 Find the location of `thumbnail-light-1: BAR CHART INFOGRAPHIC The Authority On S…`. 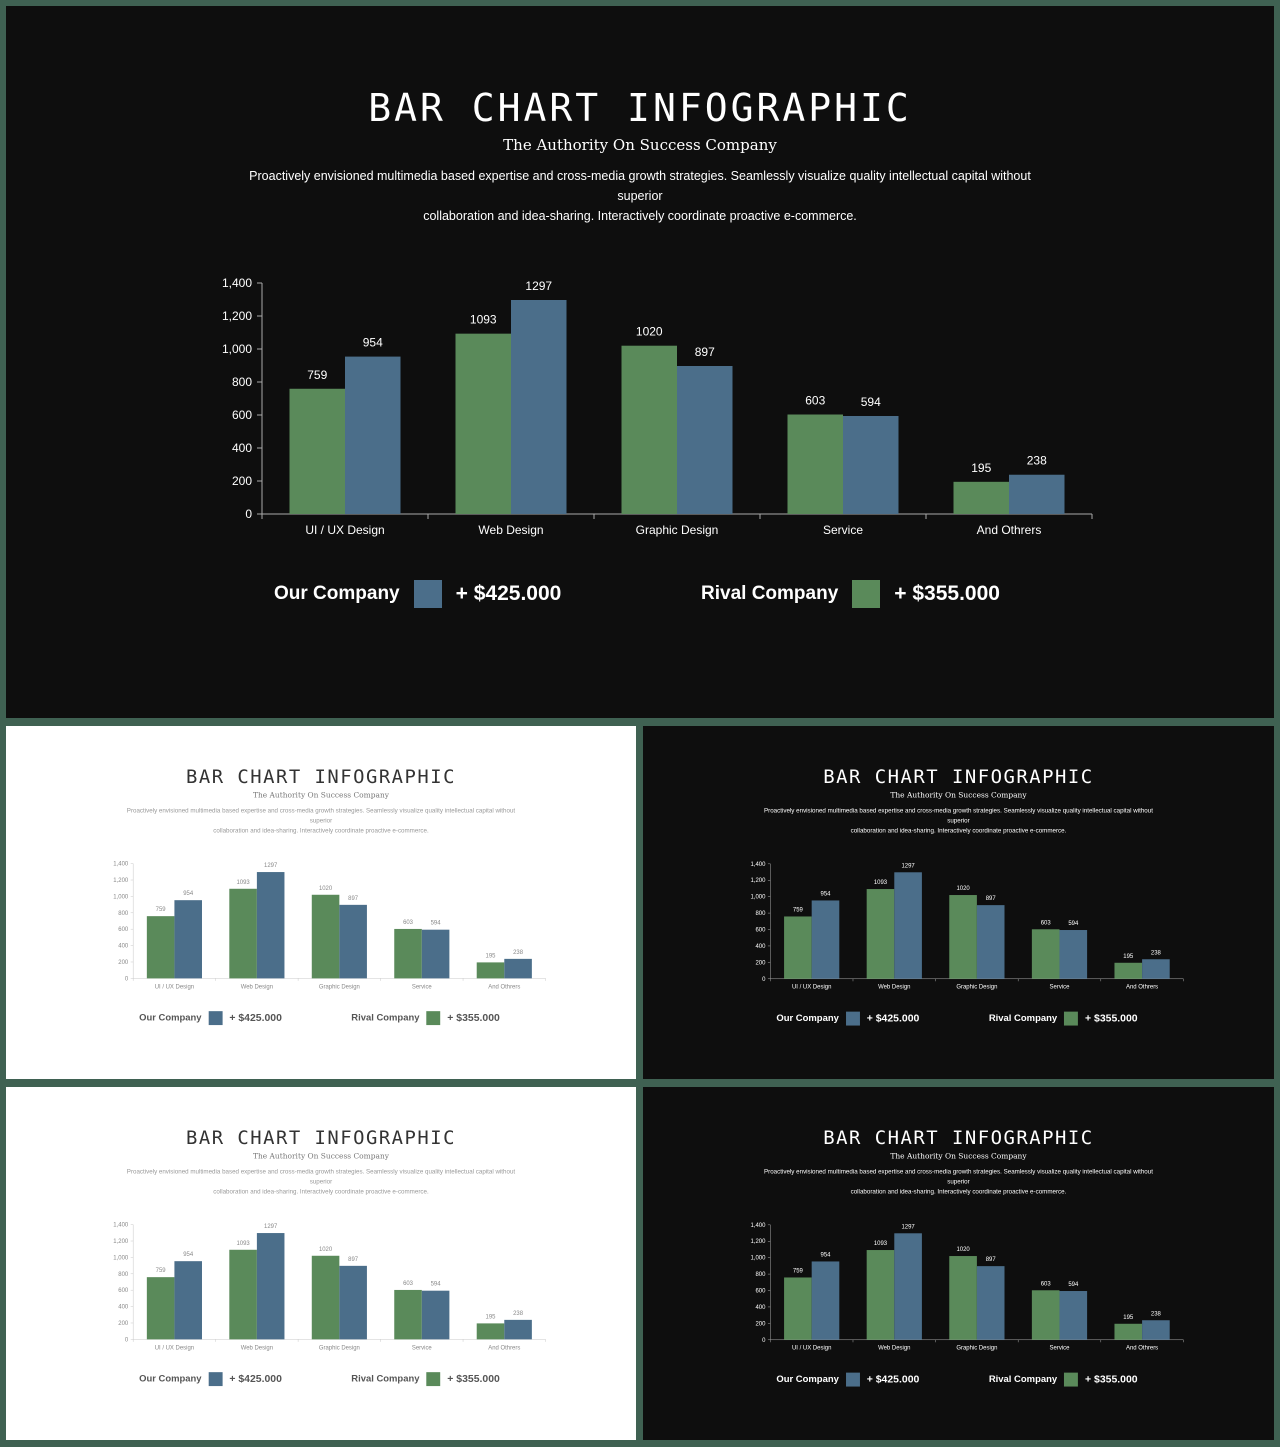

thumbnail-light-1: BAR CHART INFOGRAPHIC The Authority On S… is located at coordinates (321, 902).